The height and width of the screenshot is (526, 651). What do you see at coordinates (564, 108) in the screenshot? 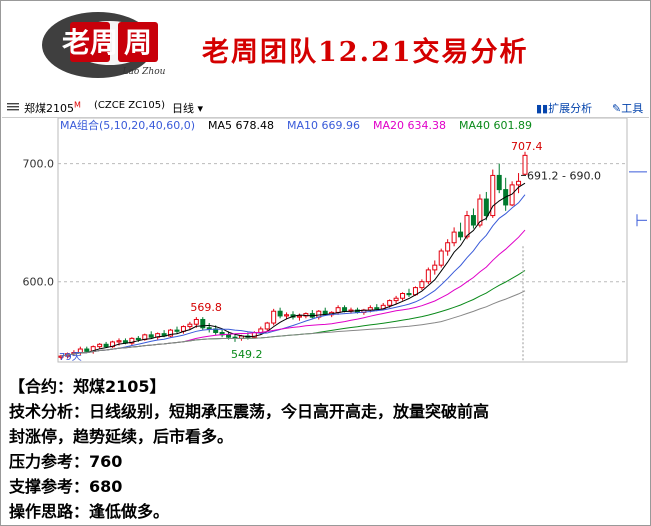
I see `expand-analysis-button: ▮▮扩展分析` at bounding box center [564, 108].